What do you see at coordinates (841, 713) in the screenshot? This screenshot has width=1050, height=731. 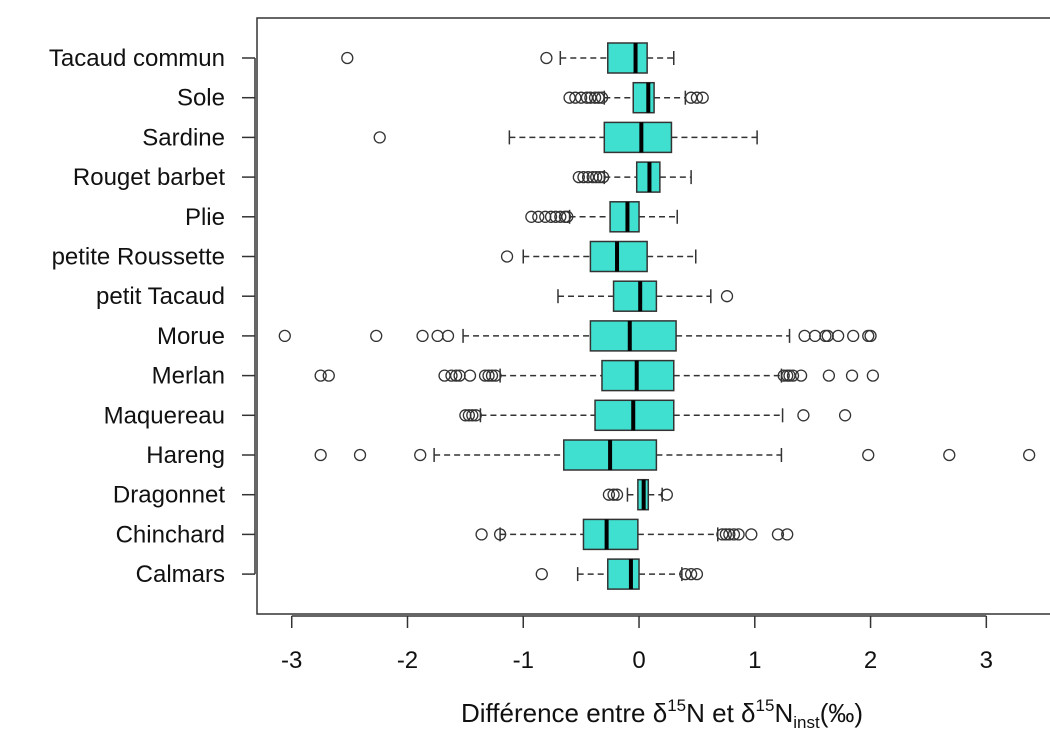 I see `x-axis-label-suffix: (‰)` at bounding box center [841, 713].